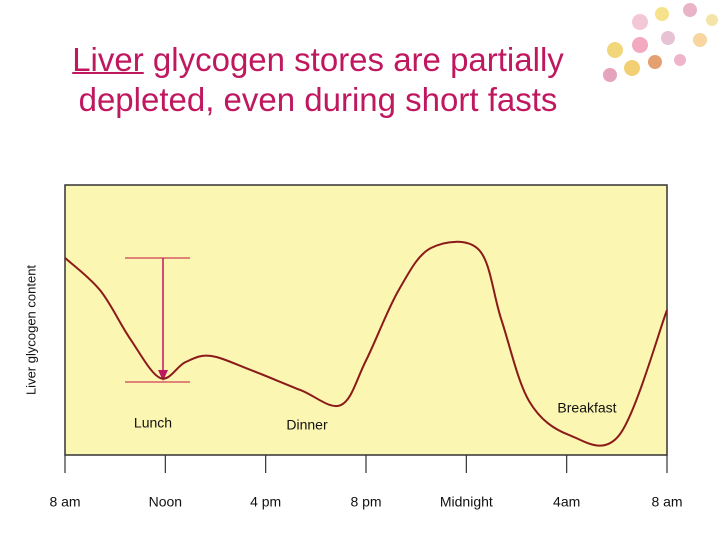  I want to click on meal-annotation: Lunch, so click(153, 423).